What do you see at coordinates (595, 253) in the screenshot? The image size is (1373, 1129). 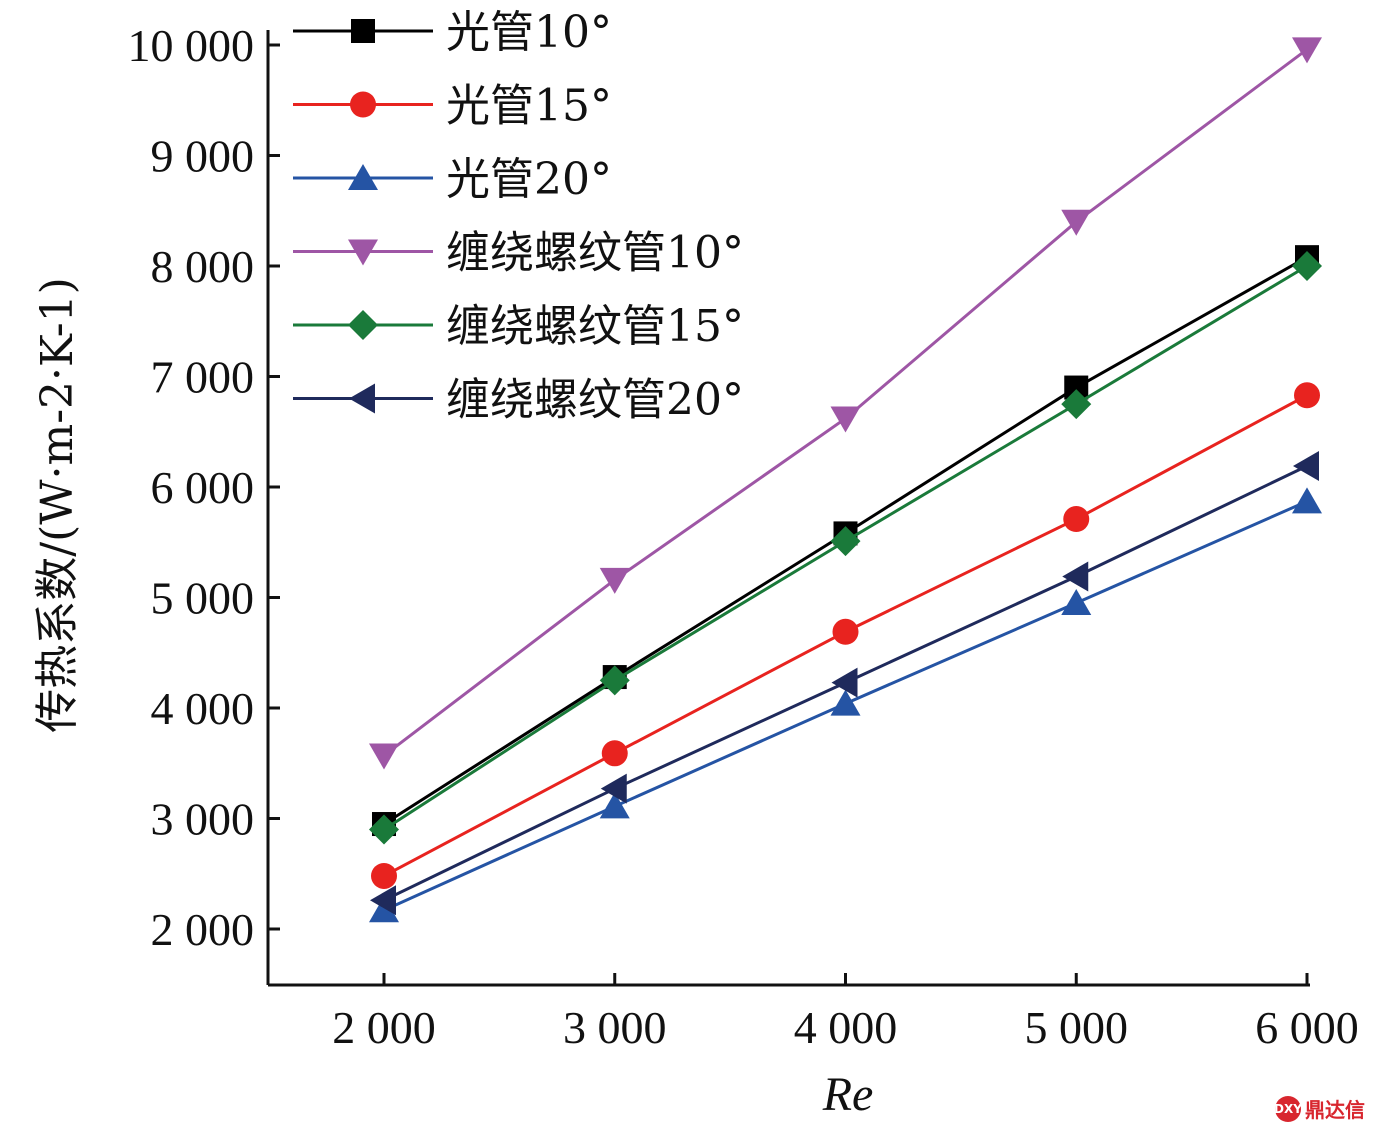 I see `legend-label: 缠绕螺纹管10°` at bounding box center [595, 253].